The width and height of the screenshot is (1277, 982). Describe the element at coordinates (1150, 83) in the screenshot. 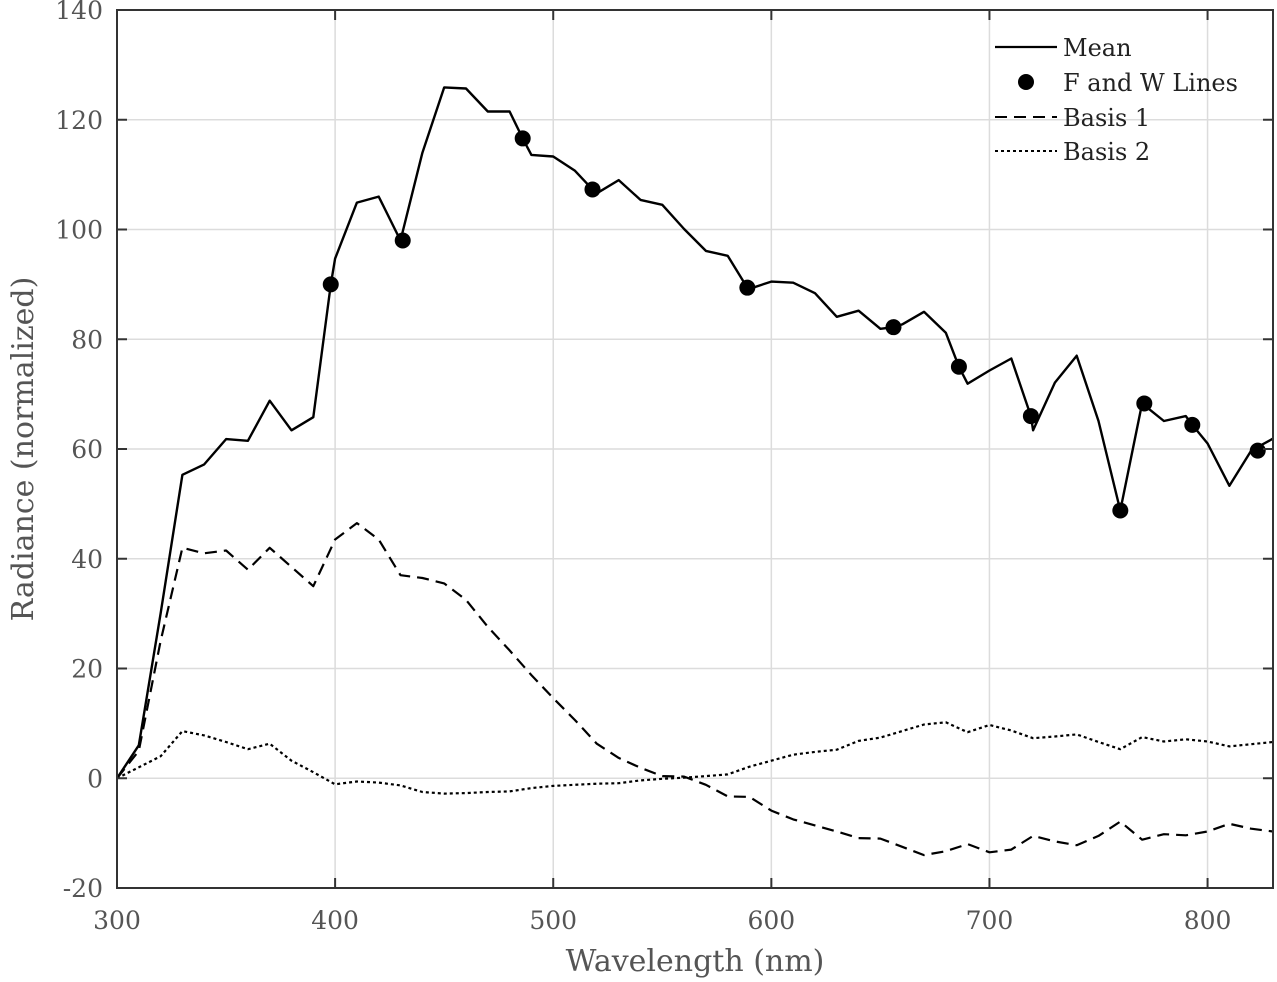

I see `legend-label-f-and-w-lines: F and W Lines` at that location.